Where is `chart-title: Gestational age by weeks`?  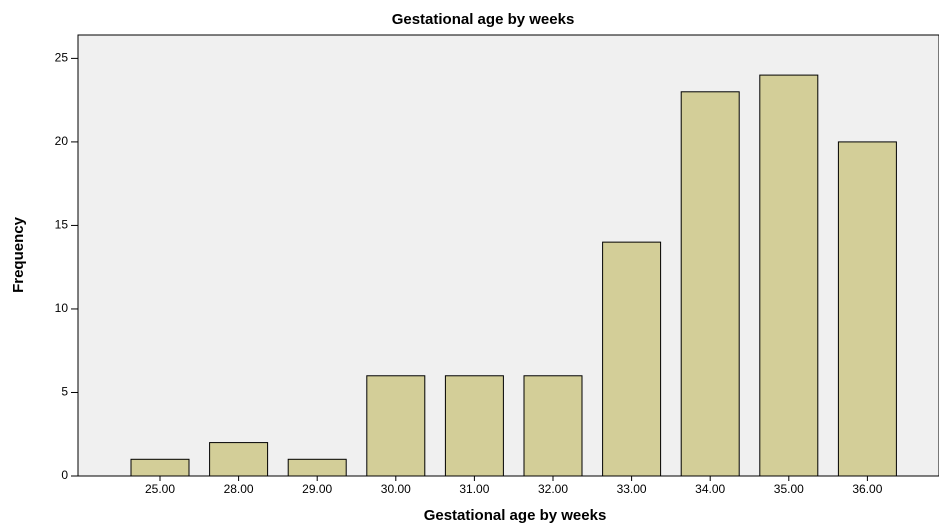 chart-title: Gestational age by weeks is located at coordinates (483, 19).